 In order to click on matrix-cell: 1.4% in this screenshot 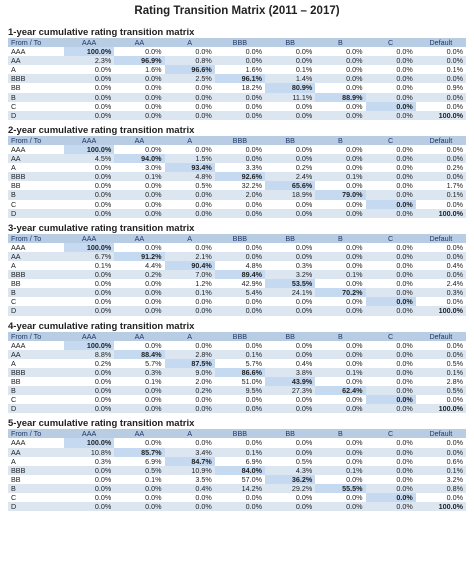, I will do `click(290, 79)`.